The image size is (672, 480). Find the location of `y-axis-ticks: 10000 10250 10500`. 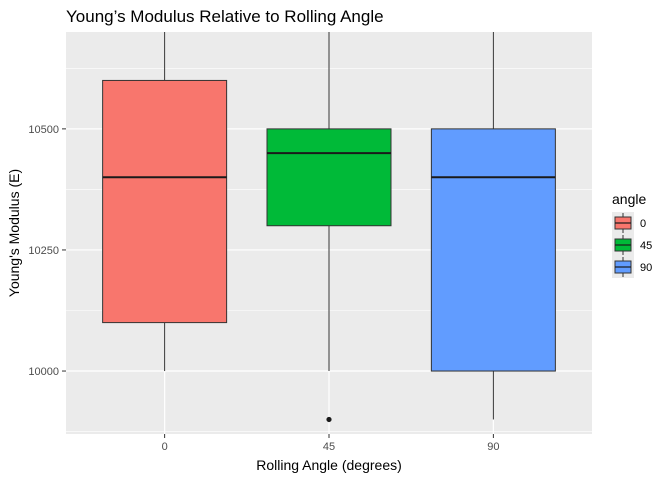

y-axis-ticks: 10000 10250 10500 is located at coordinates (47, 251).